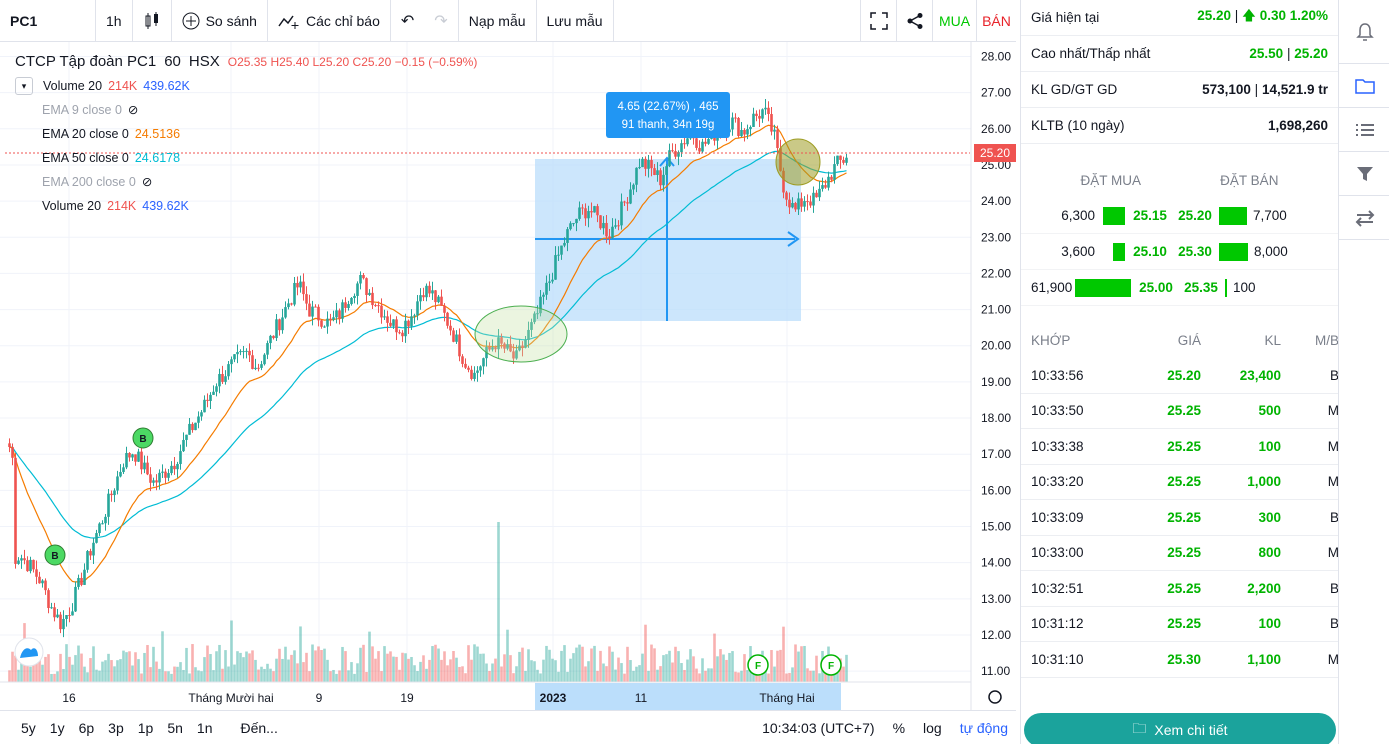 This screenshot has width=1389, height=744. I want to click on filter-button, so click(1364, 174).